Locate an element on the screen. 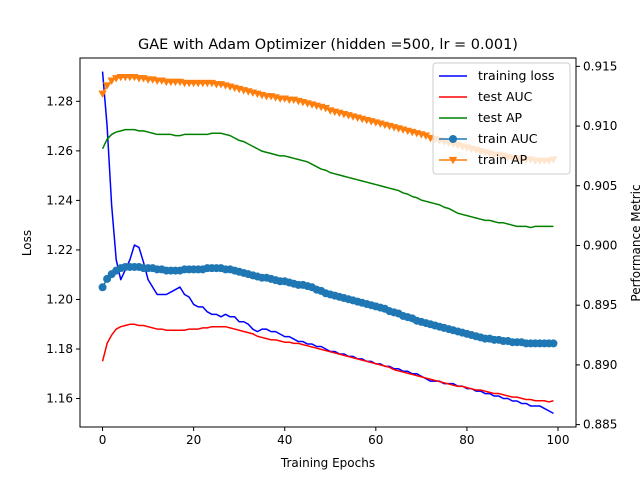 The image size is (640, 480). x-tick-label: 60 is located at coordinates (375, 440).